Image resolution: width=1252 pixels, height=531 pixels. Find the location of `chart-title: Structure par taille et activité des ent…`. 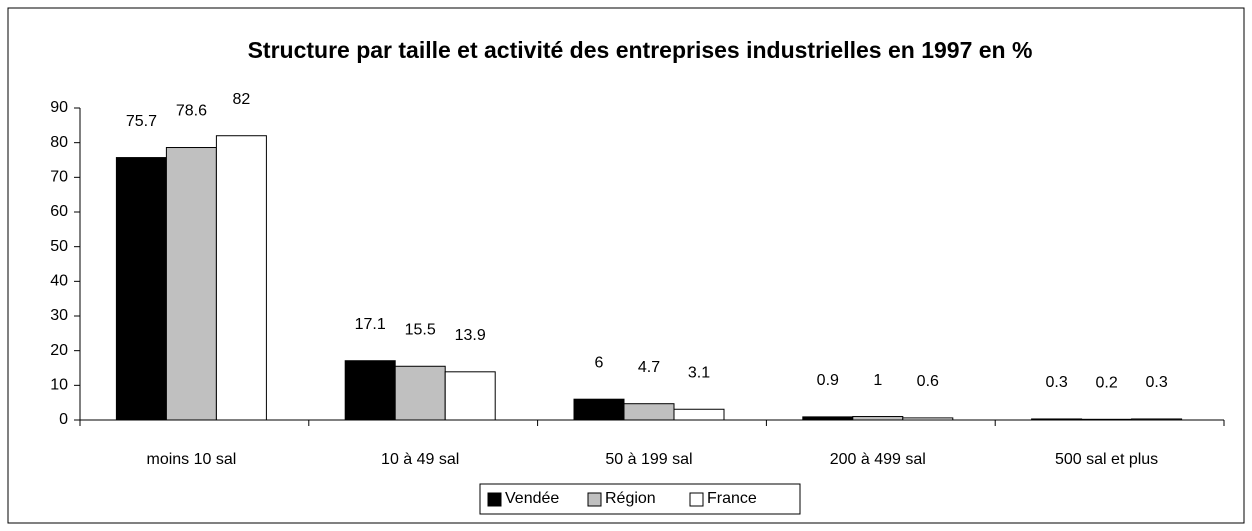

chart-title: Structure par taille et activité des ent… is located at coordinates (640, 50).